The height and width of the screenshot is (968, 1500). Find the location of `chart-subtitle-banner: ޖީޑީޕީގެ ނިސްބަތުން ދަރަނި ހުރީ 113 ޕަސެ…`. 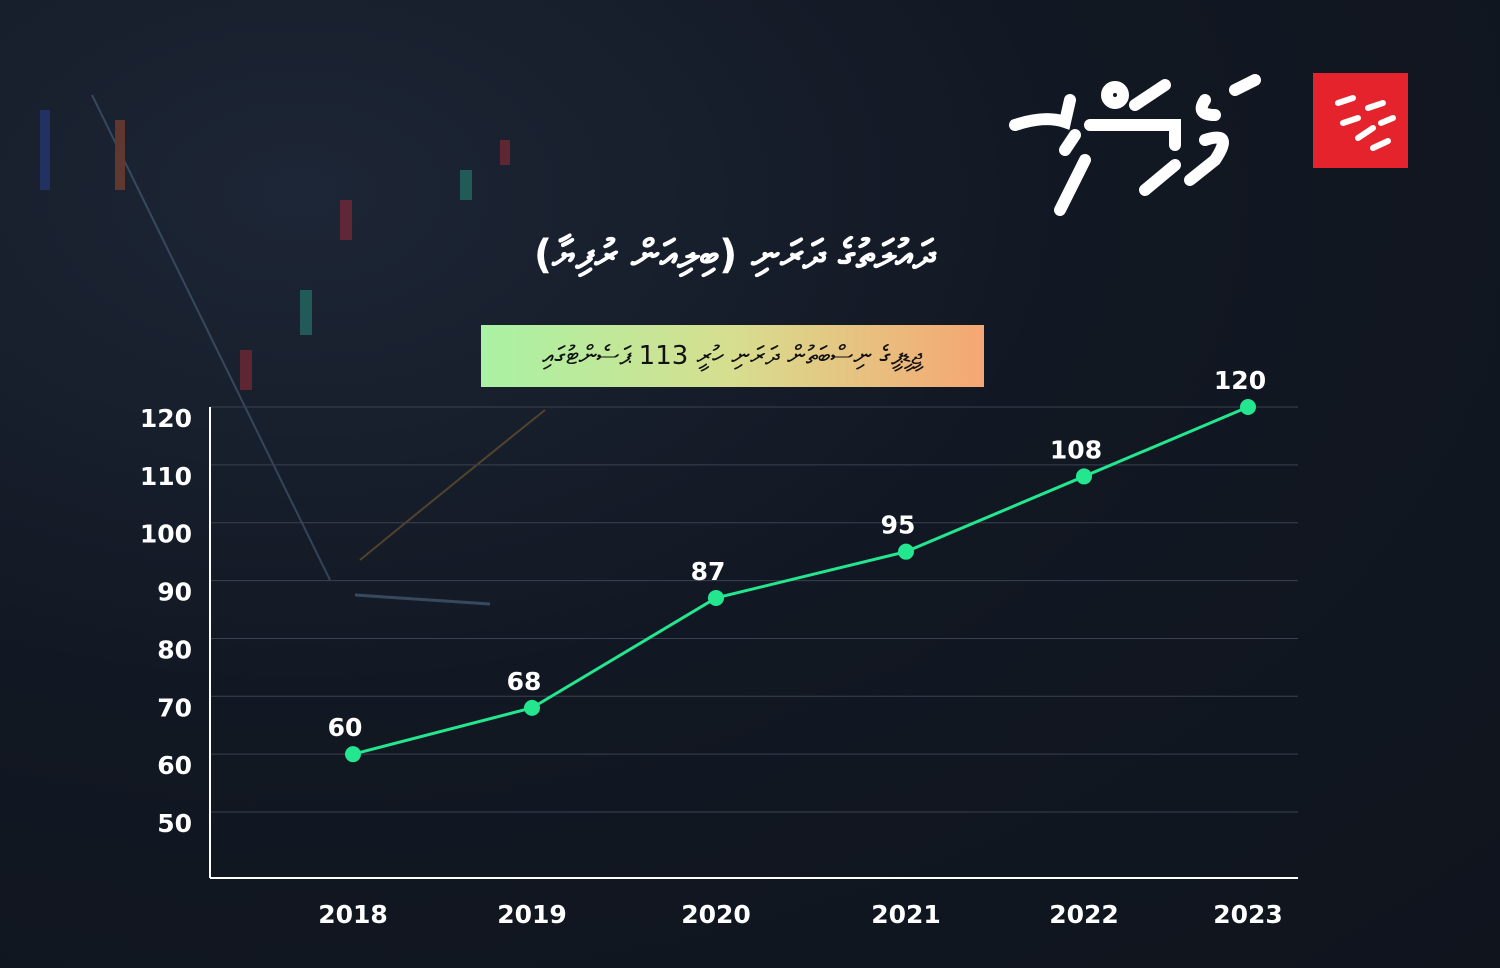

chart-subtitle-banner: ޖީޑީޕީގެ ނިސްބަތުން ދަރަނި ހުރީ 113 ޕަސެ… is located at coordinates (732, 356).